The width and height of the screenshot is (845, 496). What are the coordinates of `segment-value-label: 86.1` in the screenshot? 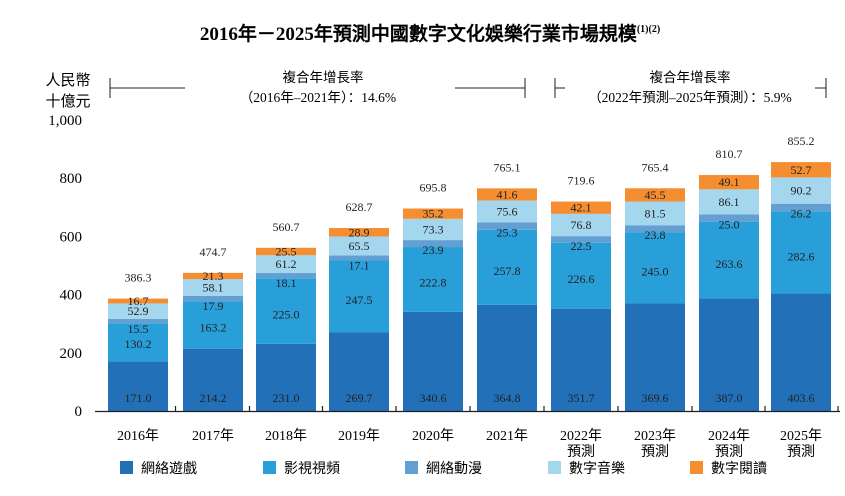 It's located at (729, 202).